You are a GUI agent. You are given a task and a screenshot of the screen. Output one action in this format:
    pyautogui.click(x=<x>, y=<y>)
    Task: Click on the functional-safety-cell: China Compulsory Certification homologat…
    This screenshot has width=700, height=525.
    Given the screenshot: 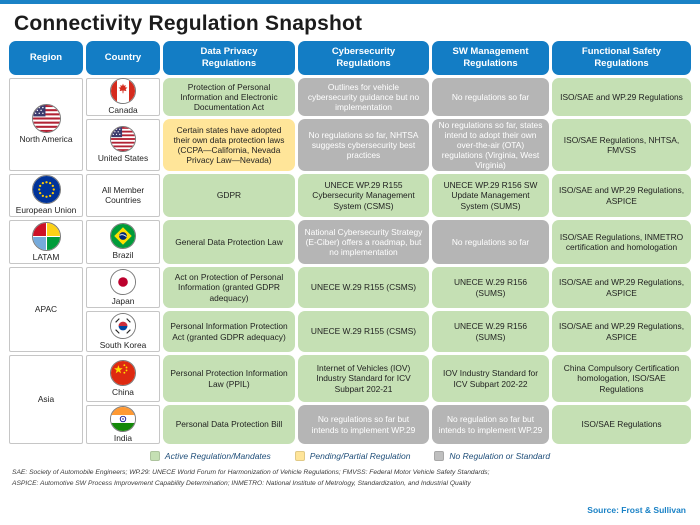 What is the action you would take?
    pyautogui.click(x=621, y=378)
    